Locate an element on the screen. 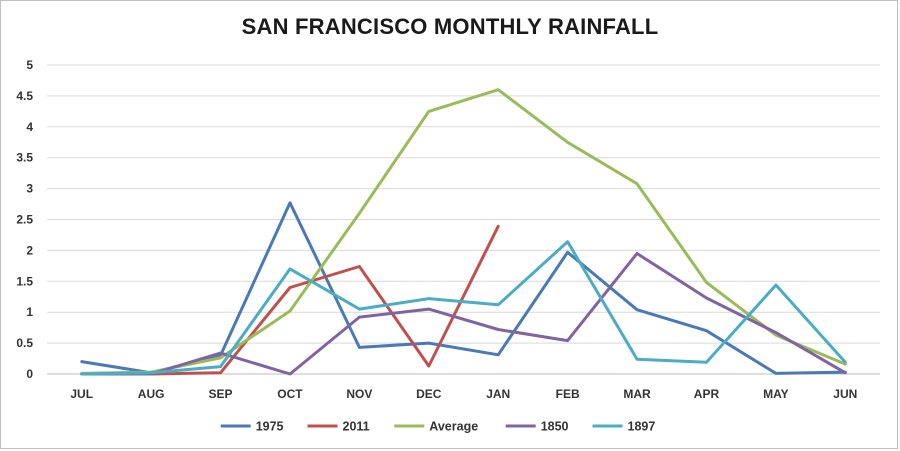  y-tick-label: 0 is located at coordinates (29, 374).